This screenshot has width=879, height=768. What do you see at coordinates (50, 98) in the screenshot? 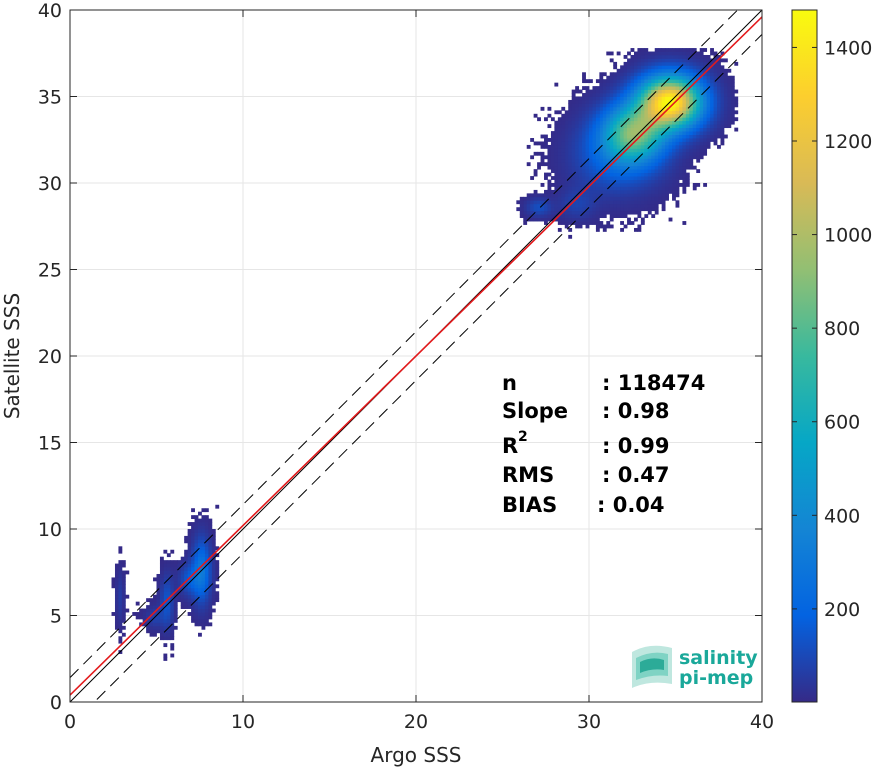
I see `y-tick-label: 35` at bounding box center [50, 98].